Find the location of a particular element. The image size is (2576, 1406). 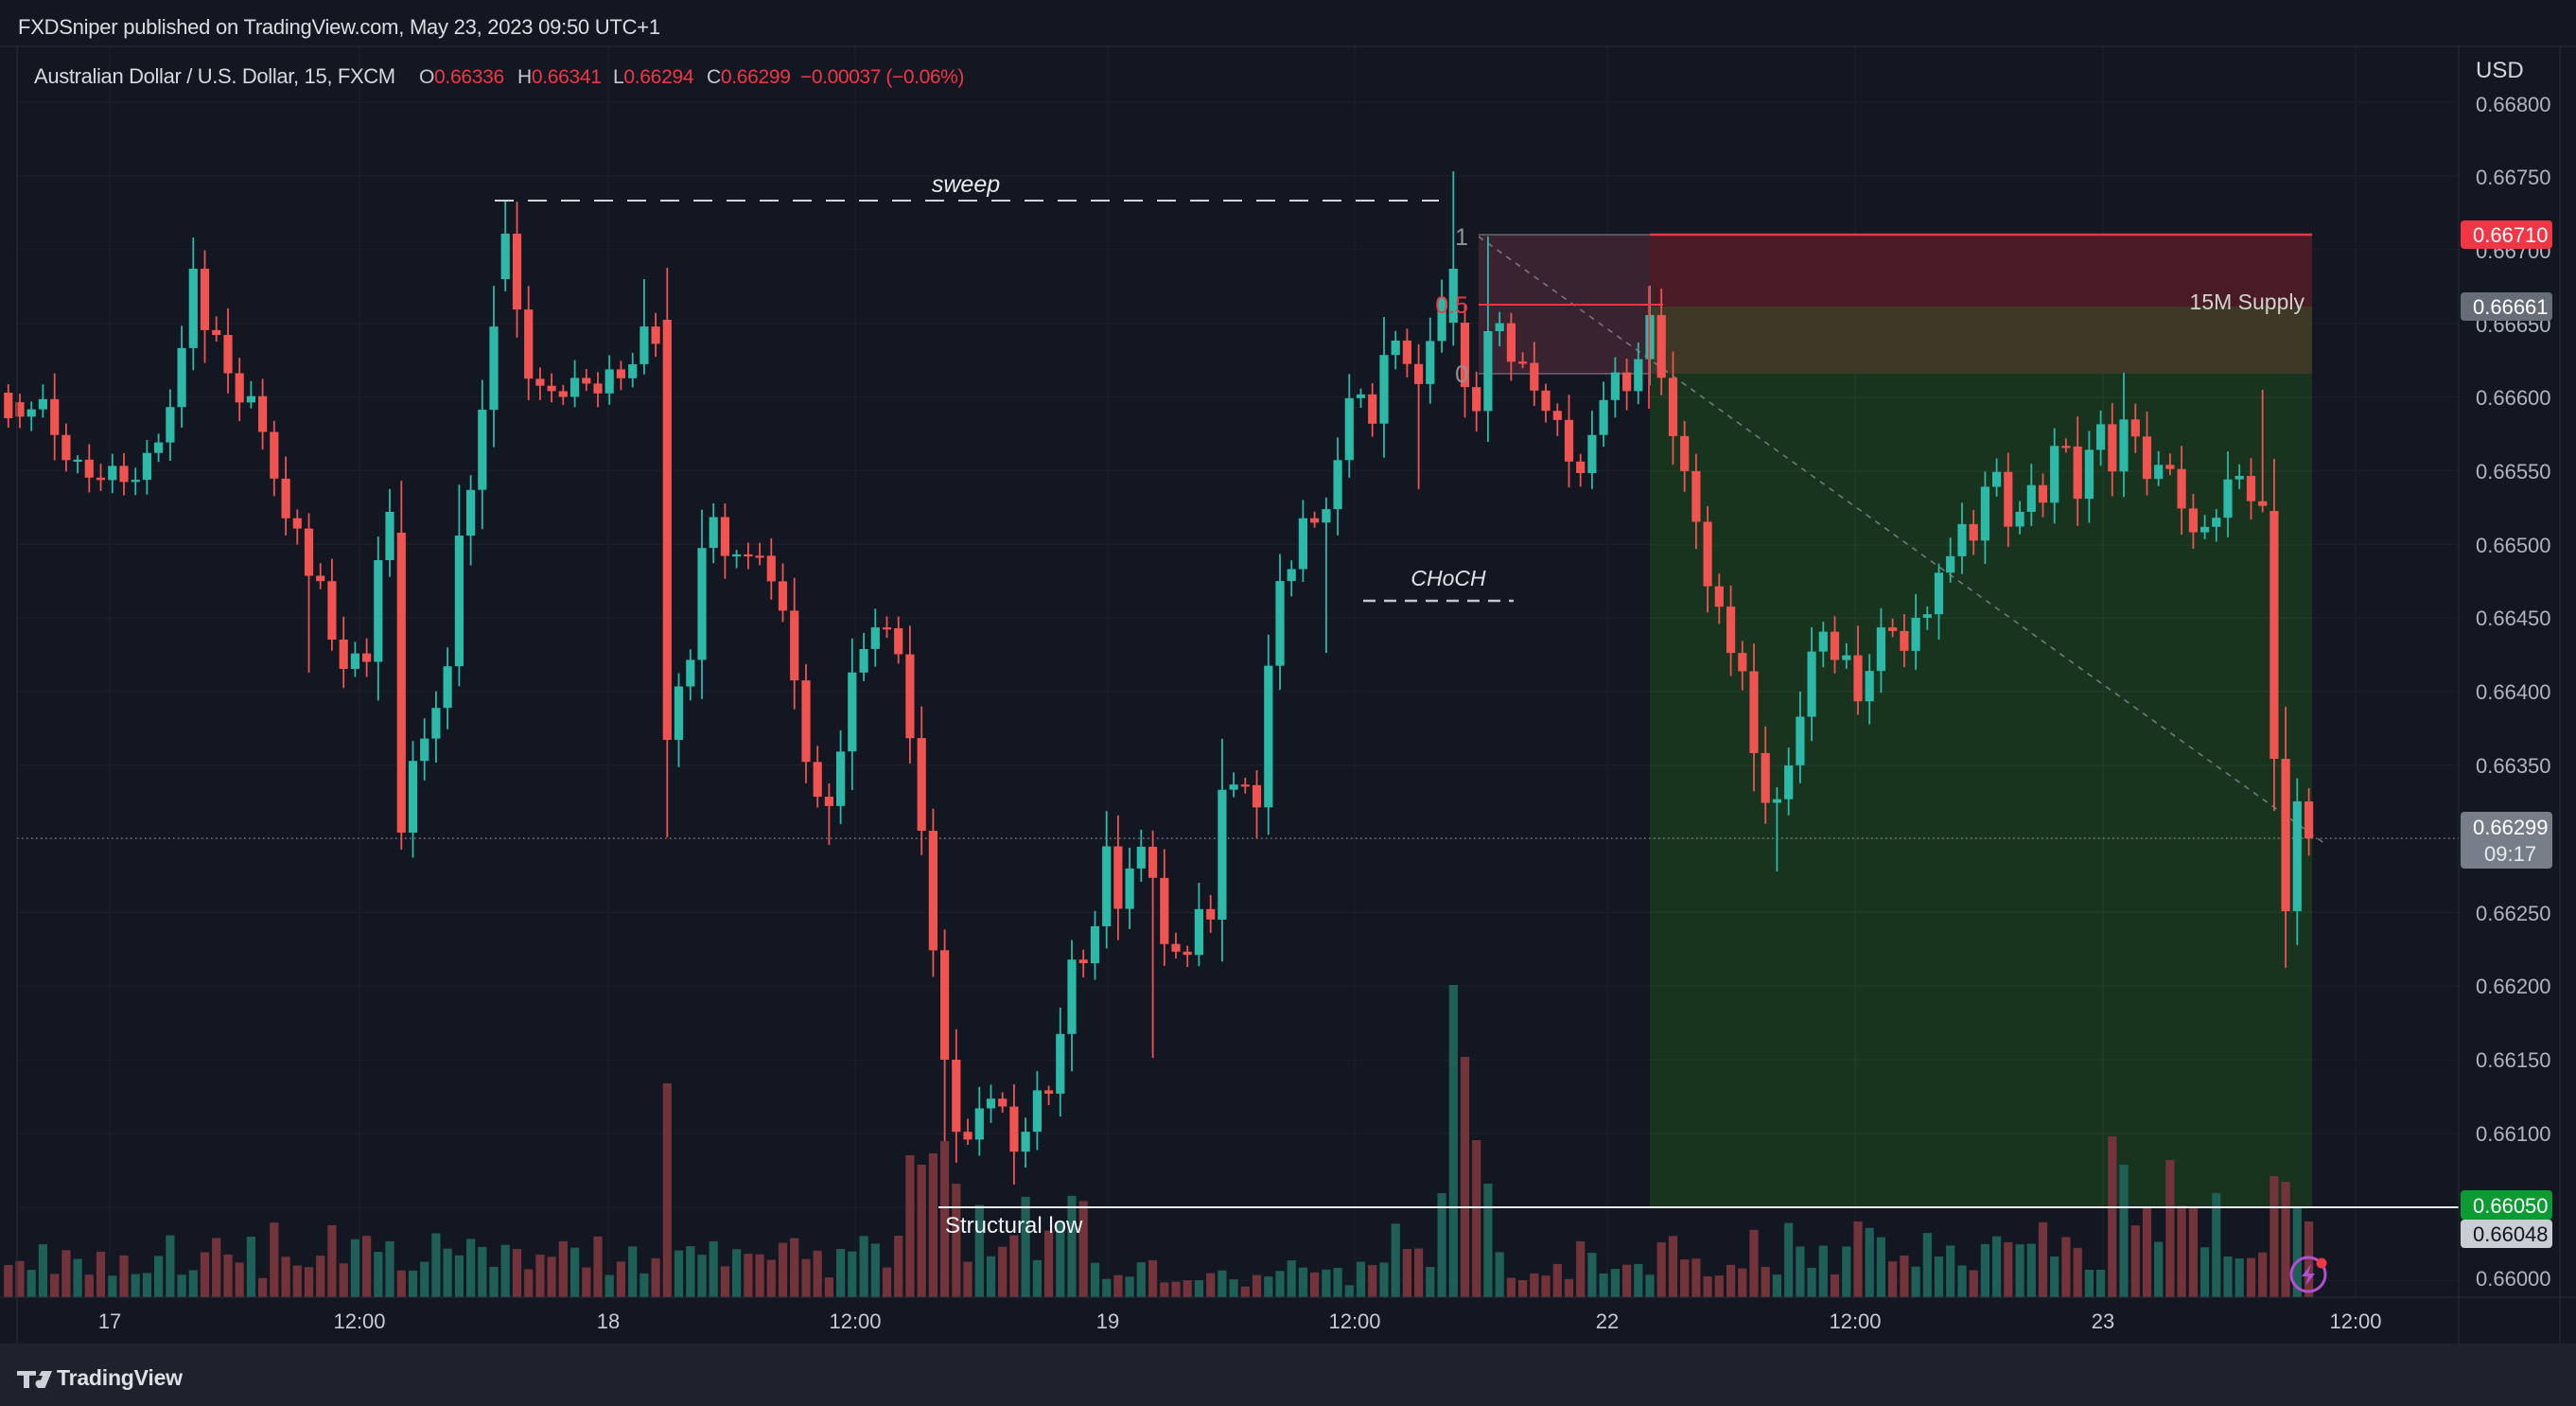

svg-text: 0.66050 is located at coordinates (2511, 1206).